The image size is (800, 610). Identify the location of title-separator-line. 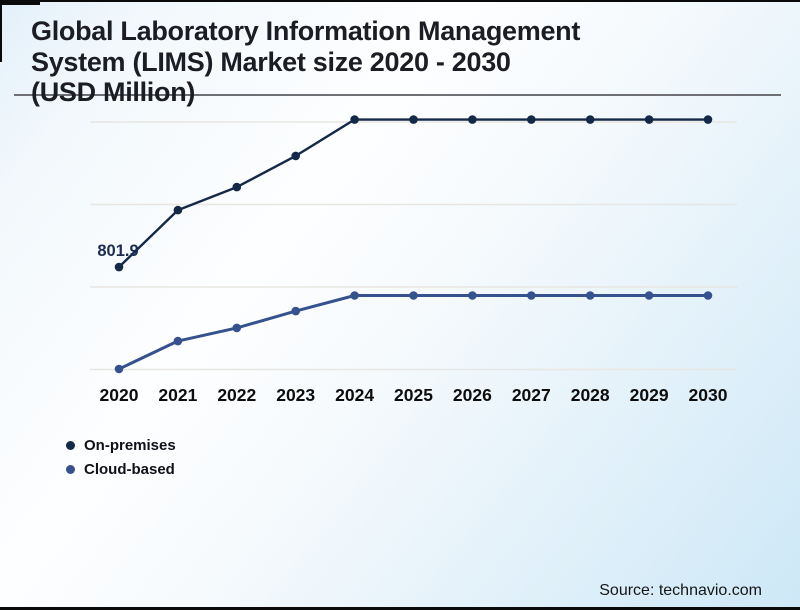
(397, 95).